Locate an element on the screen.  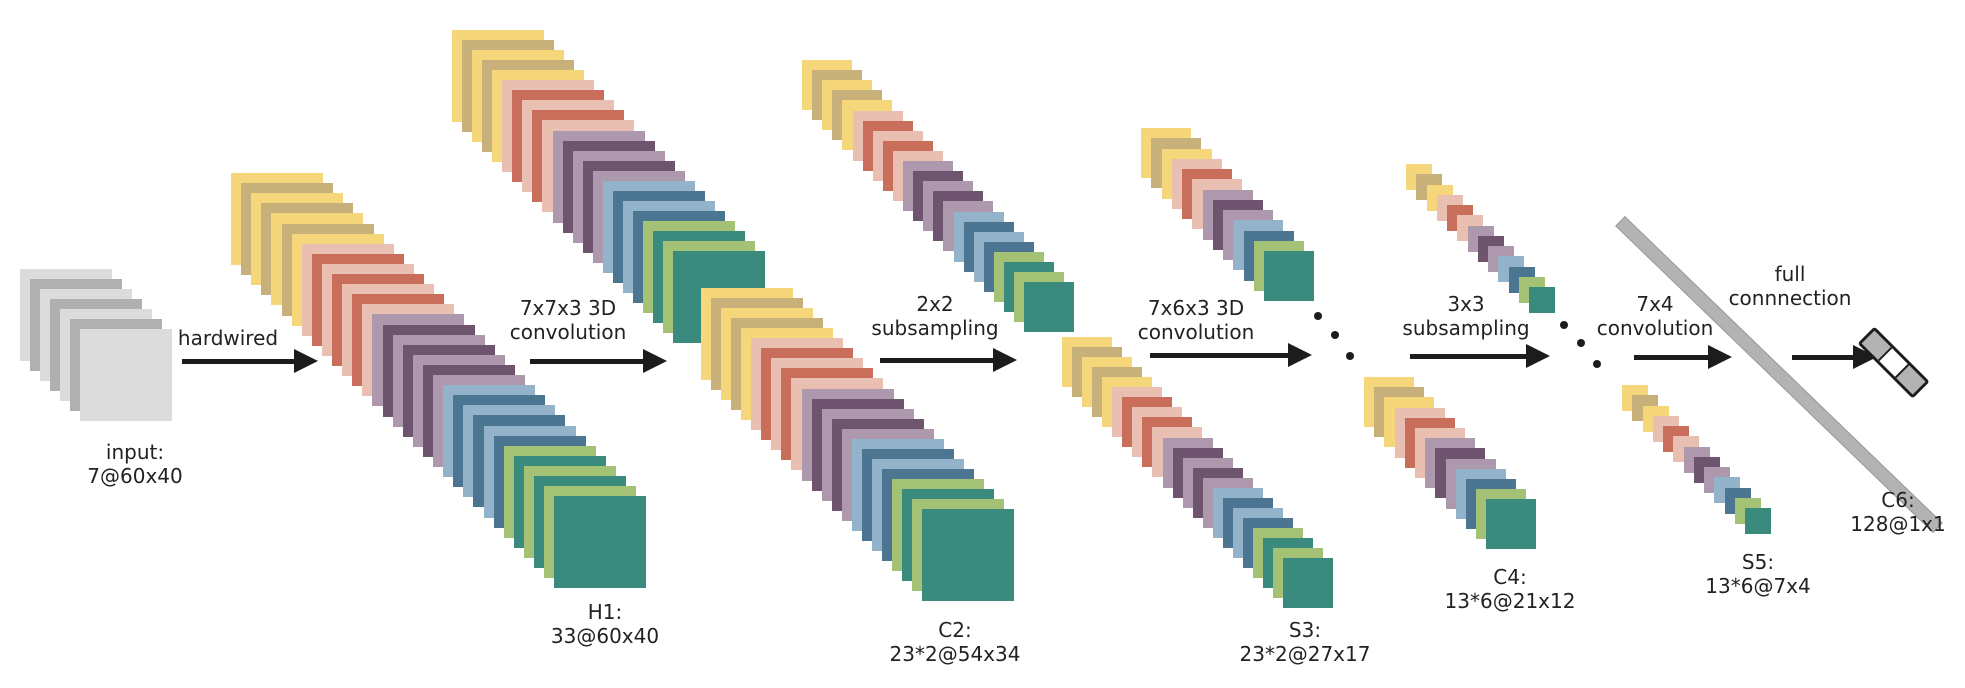
arrow-full-connection is located at coordinates (1834, 357).